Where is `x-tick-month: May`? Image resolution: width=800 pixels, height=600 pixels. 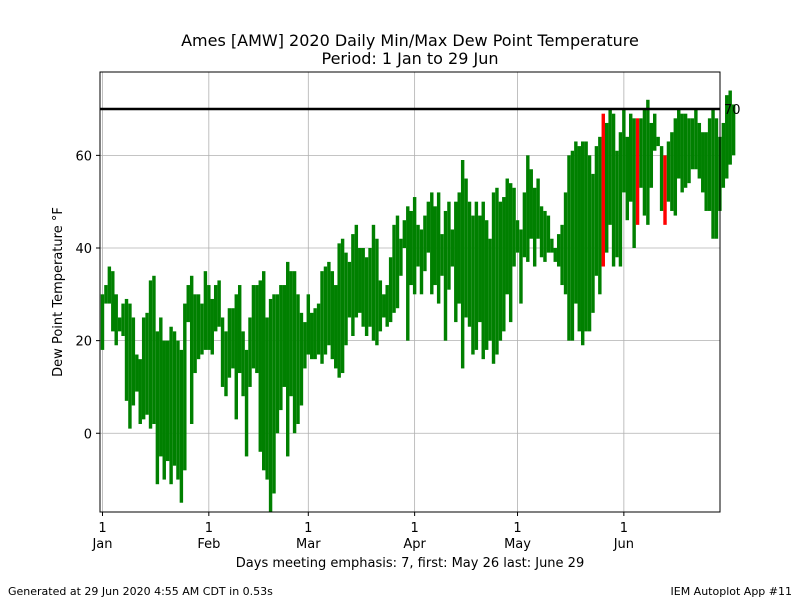 x-tick-month: May is located at coordinates (517, 544).